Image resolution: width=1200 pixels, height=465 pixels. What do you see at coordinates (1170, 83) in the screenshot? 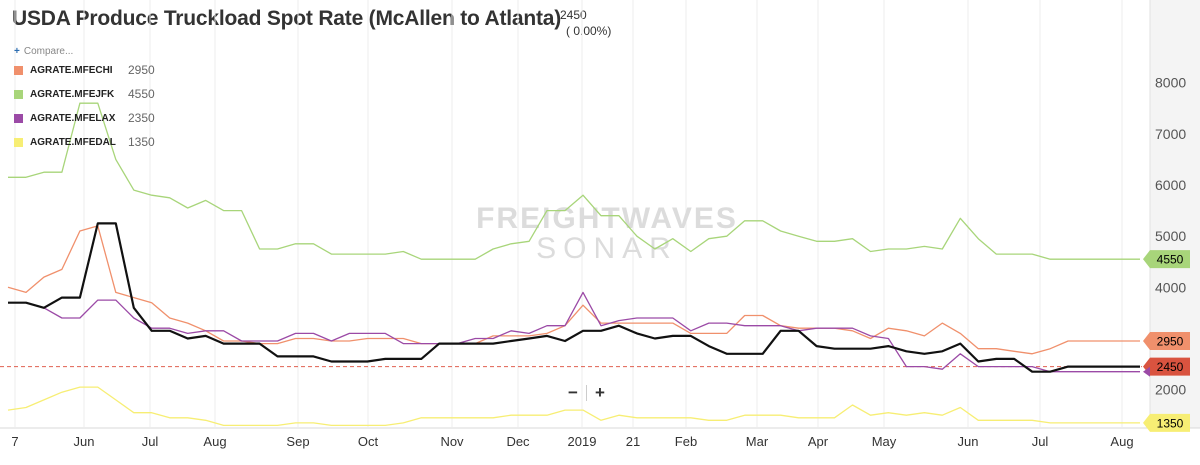
I see `y-tick-label: 8000` at bounding box center [1170, 83].